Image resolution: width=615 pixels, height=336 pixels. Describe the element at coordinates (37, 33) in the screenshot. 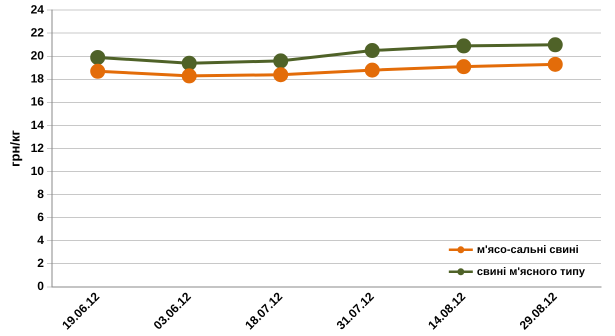

I see `y-tick-label: 22` at that location.